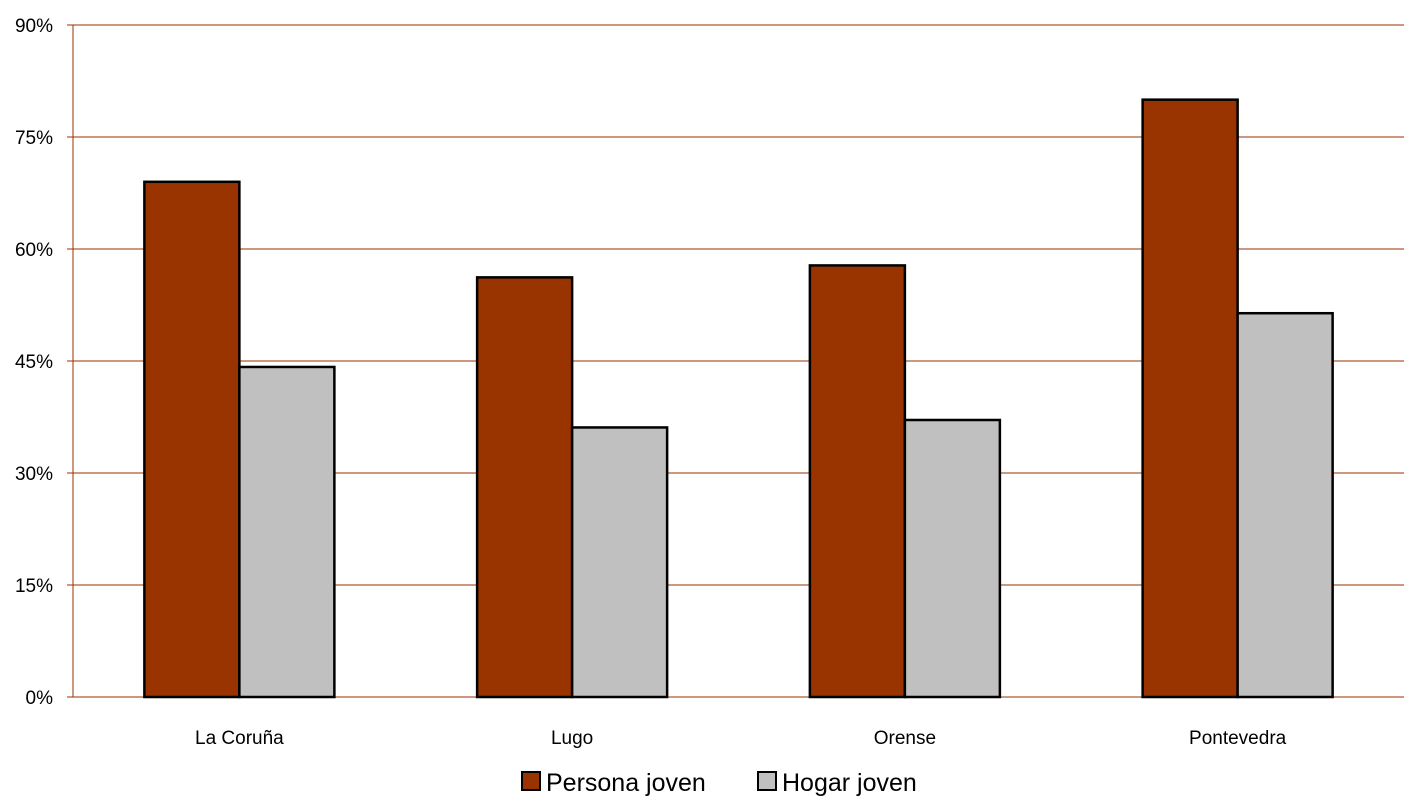 The image size is (1404, 803). What do you see at coordinates (34, 250) in the screenshot?
I see `y-tick-label: 60%` at bounding box center [34, 250].